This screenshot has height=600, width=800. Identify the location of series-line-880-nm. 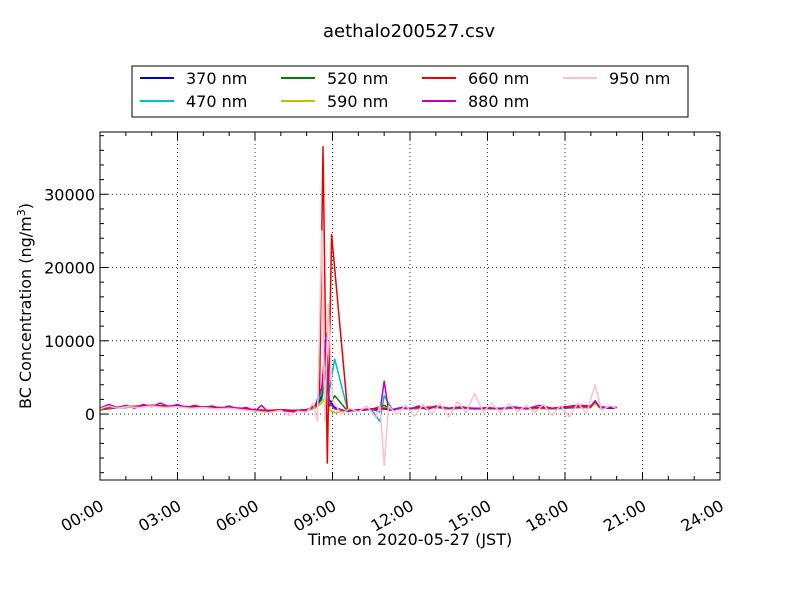
(358, 374).